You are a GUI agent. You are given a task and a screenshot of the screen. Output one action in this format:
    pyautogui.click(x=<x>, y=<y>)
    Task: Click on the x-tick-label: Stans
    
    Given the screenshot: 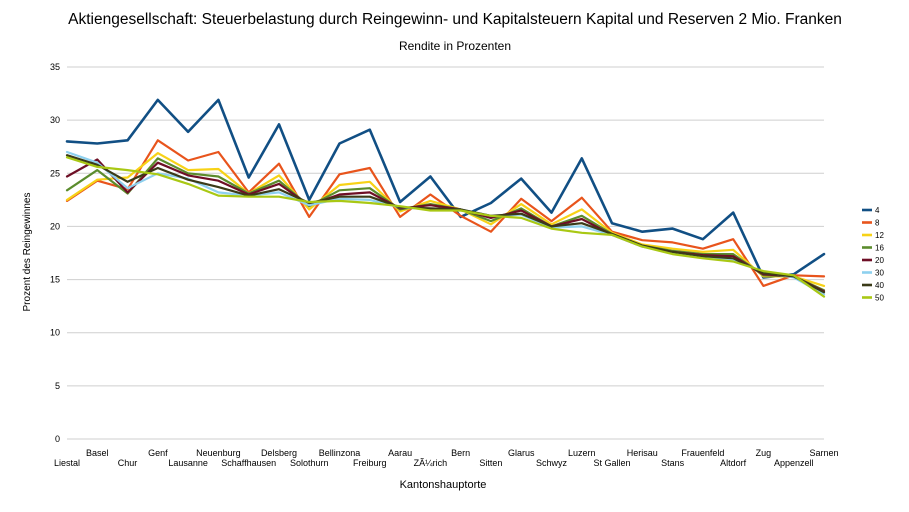 What is the action you would take?
    pyautogui.click(x=673, y=463)
    